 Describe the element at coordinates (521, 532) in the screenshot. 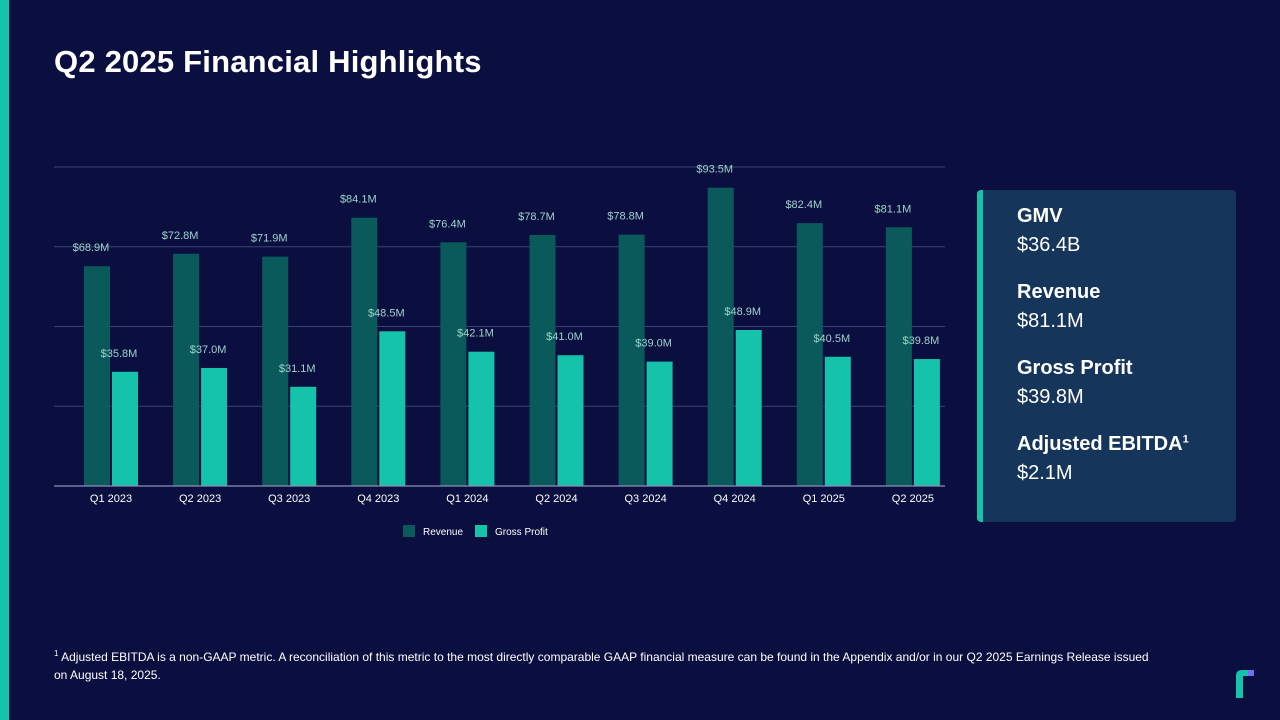

I see `legend-label-gross-profit: Gross Profit` at that location.